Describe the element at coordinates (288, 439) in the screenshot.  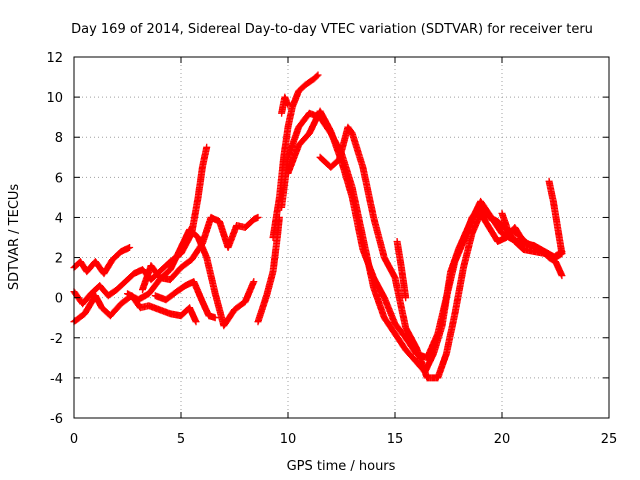
I see `x-tick-label: 10` at that location.